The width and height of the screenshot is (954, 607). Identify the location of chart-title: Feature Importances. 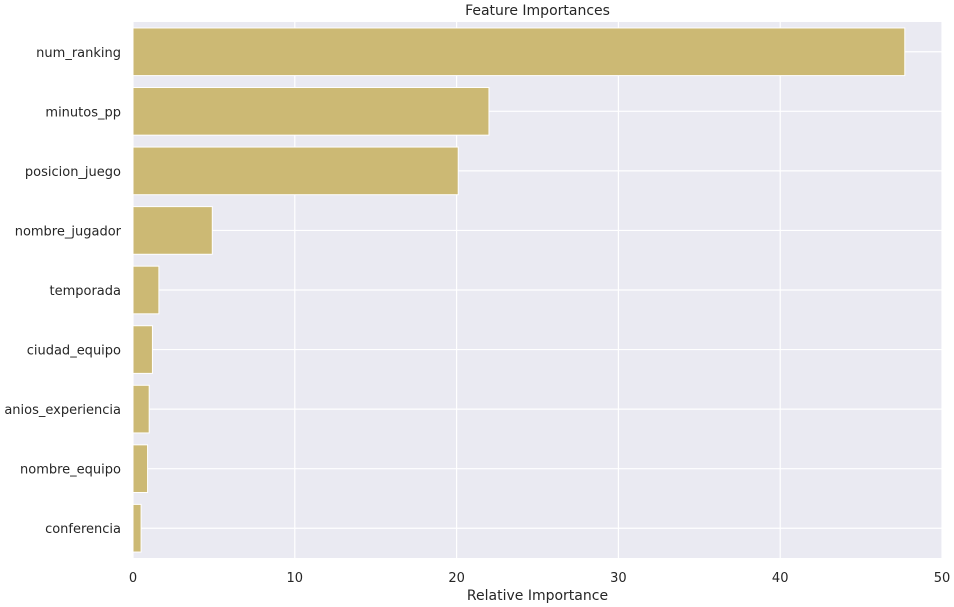
(537, 11).